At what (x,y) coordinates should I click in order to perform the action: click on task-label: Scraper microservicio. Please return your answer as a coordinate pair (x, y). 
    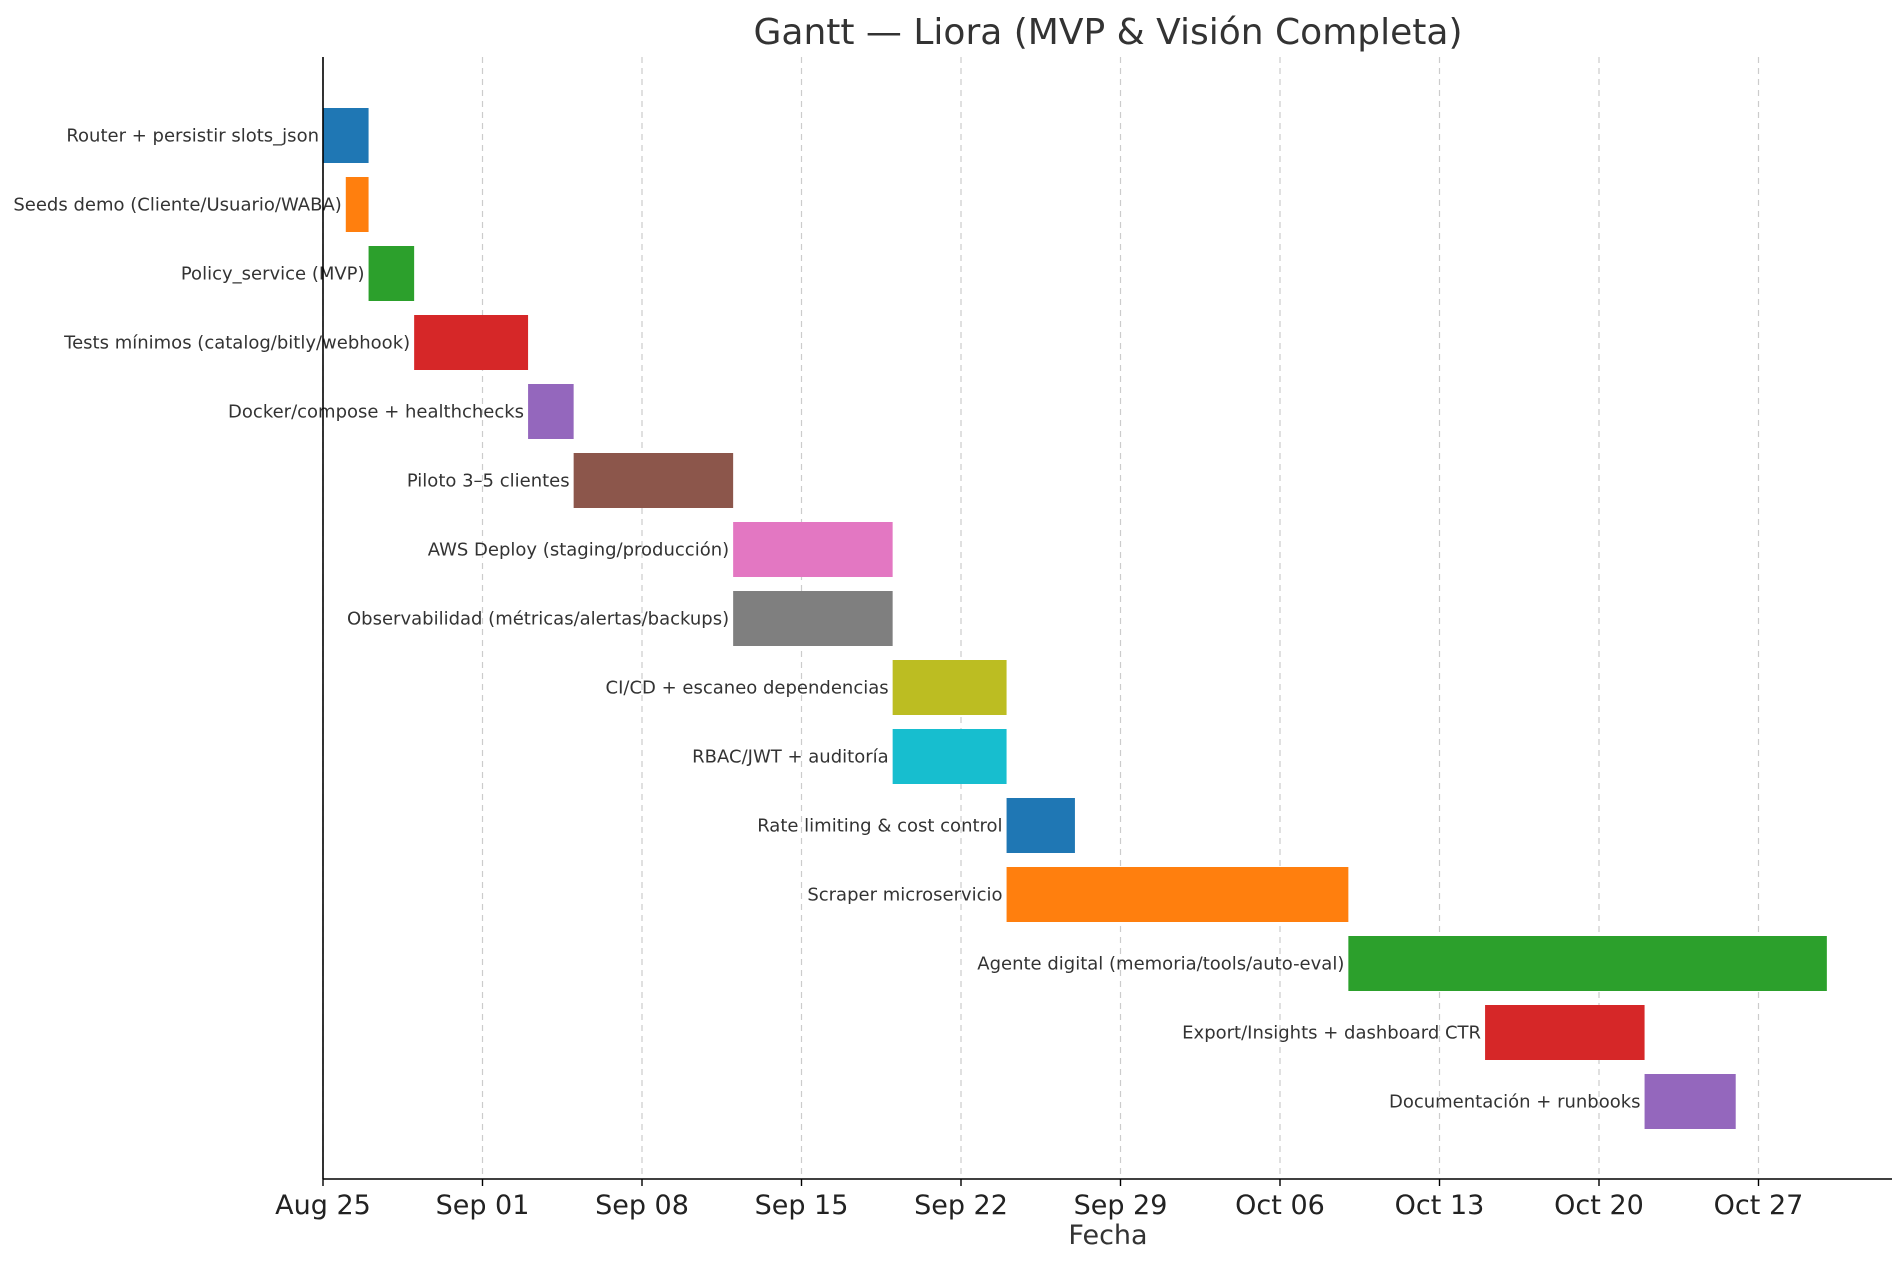
    Looking at the image, I should click on (904, 895).